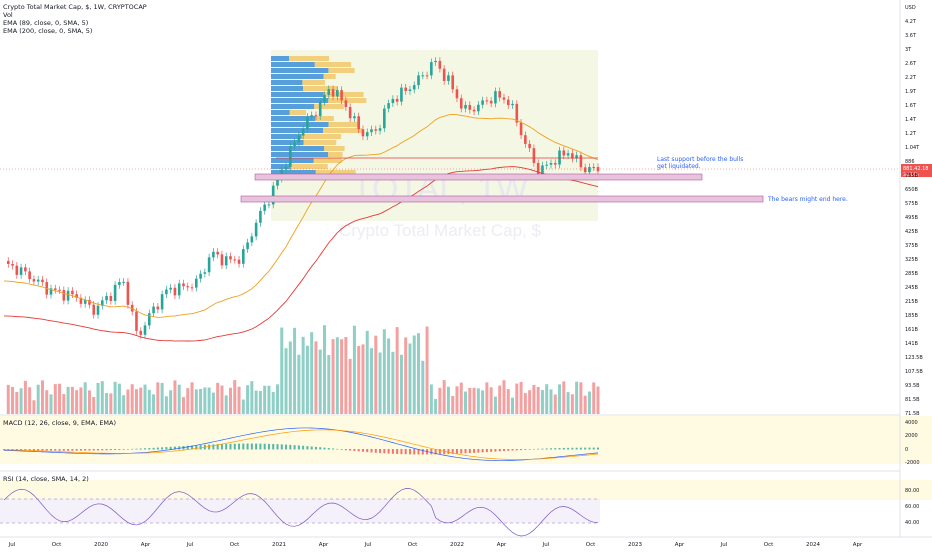  I want to click on price-axis-label: 161B, so click(912, 330).